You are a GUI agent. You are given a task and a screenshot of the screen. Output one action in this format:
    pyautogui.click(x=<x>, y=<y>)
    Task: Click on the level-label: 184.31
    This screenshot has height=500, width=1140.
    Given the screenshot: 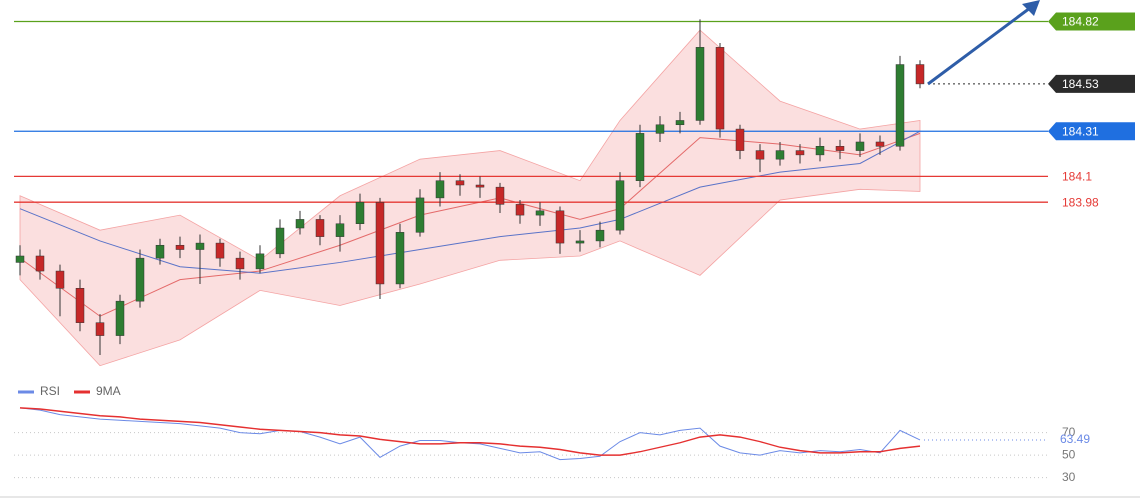 What is the action you would take?
    pyautogui.click(x=1080, y=131)
    